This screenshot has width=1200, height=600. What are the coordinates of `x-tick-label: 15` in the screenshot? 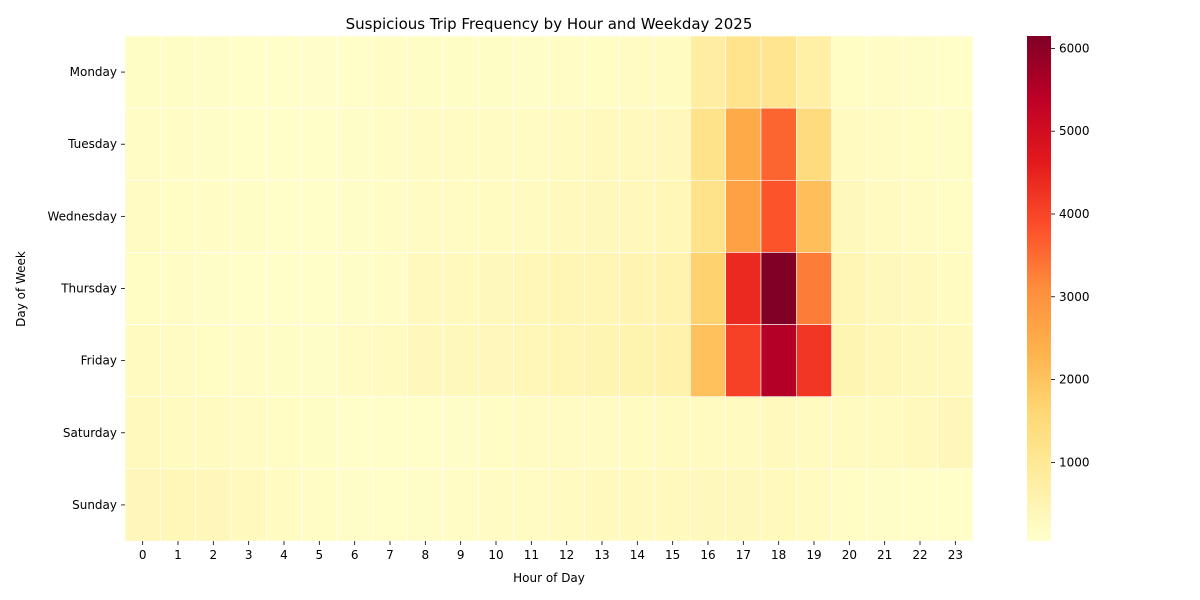 It's located at (672, 555).